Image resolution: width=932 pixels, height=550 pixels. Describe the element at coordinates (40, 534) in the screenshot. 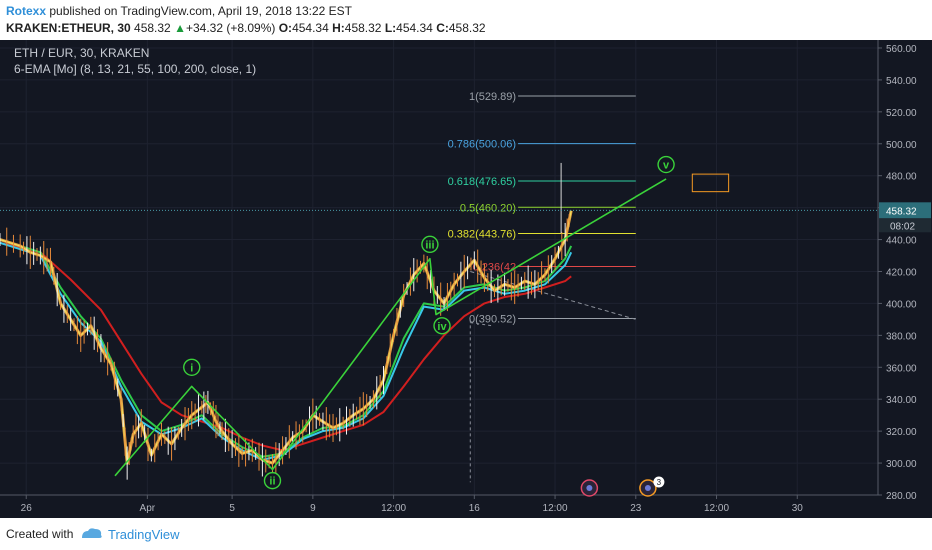

I see `created-with-text: Created with` at that location.